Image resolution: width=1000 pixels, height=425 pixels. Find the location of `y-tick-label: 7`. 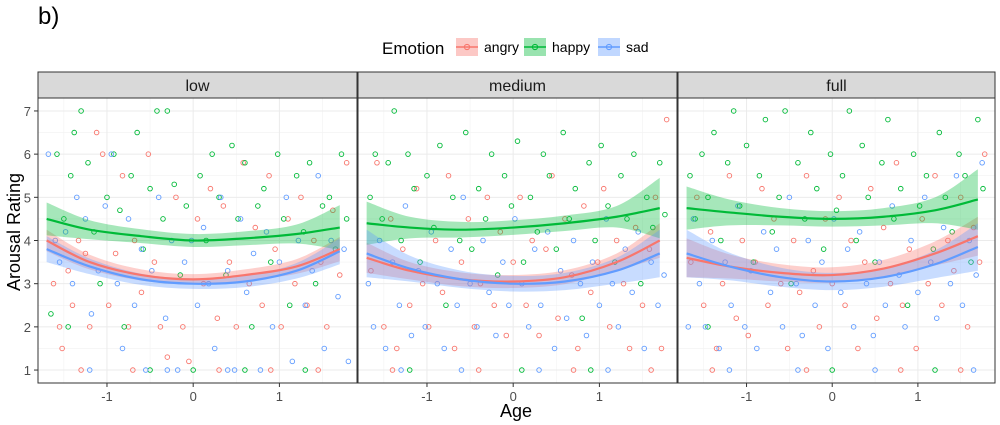

y-tick-label: 7 is located at coordinates (27, 111).